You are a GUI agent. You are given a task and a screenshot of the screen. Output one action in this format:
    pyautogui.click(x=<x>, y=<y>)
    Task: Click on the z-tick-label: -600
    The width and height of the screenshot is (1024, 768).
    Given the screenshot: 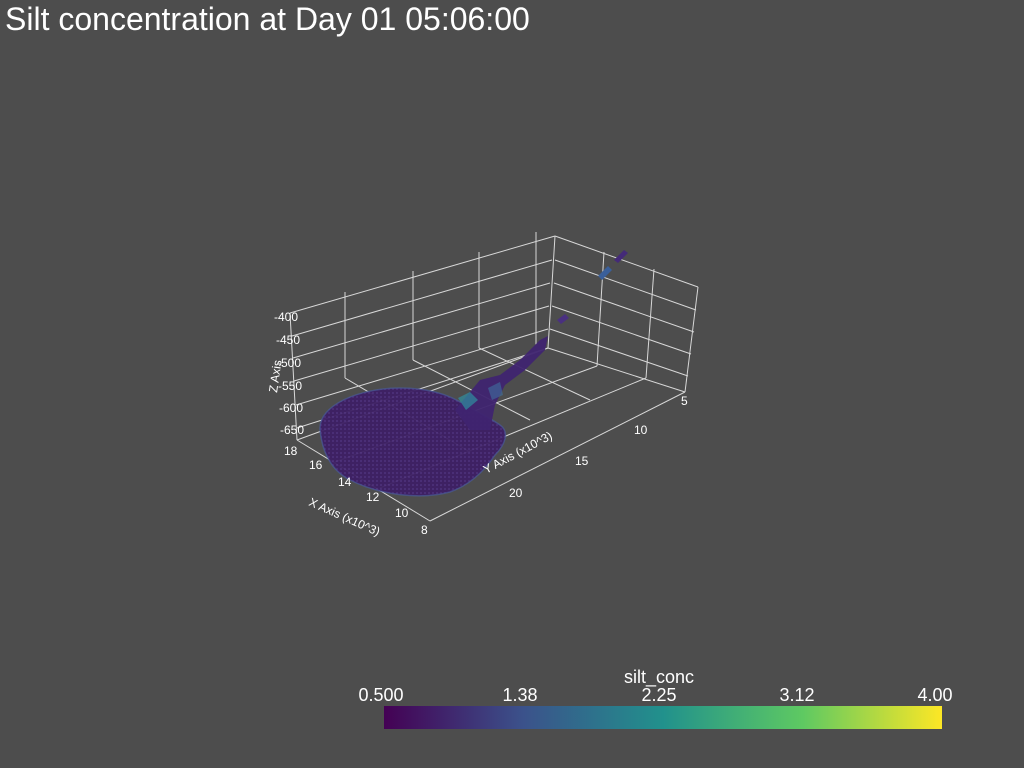 What is the action you would take?
    pyautogui.click(x=291, y=408)
    